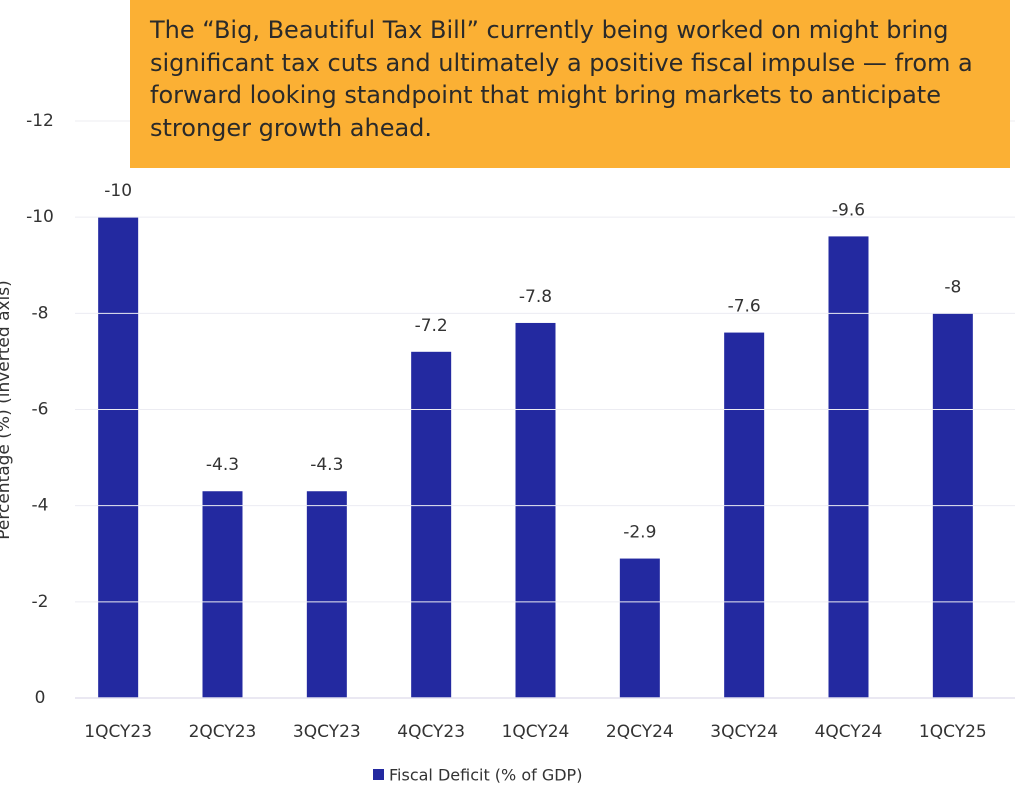 This screenshot has width=1028, height=789. I want to click on data-label: -7.2, so click(431, 326).